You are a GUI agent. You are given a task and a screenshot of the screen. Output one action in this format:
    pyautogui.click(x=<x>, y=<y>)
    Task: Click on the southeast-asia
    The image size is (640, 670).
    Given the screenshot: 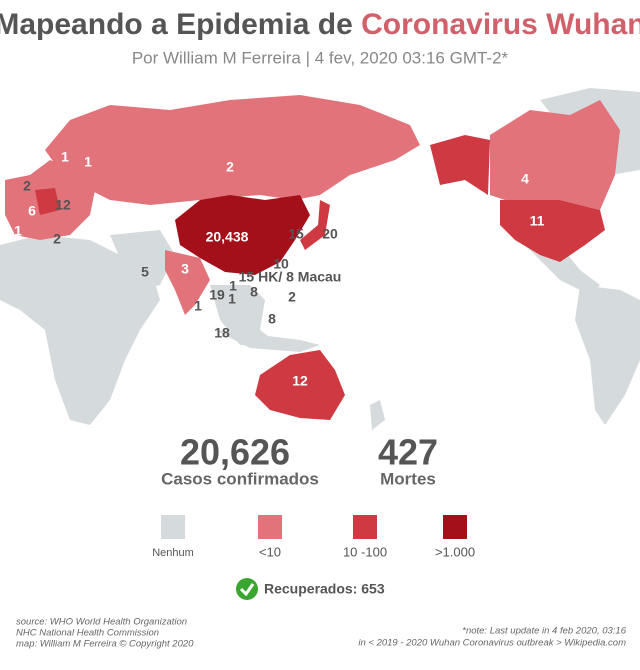 What is the action you would take?
    pyautogui.click(x=245, y=315)
    